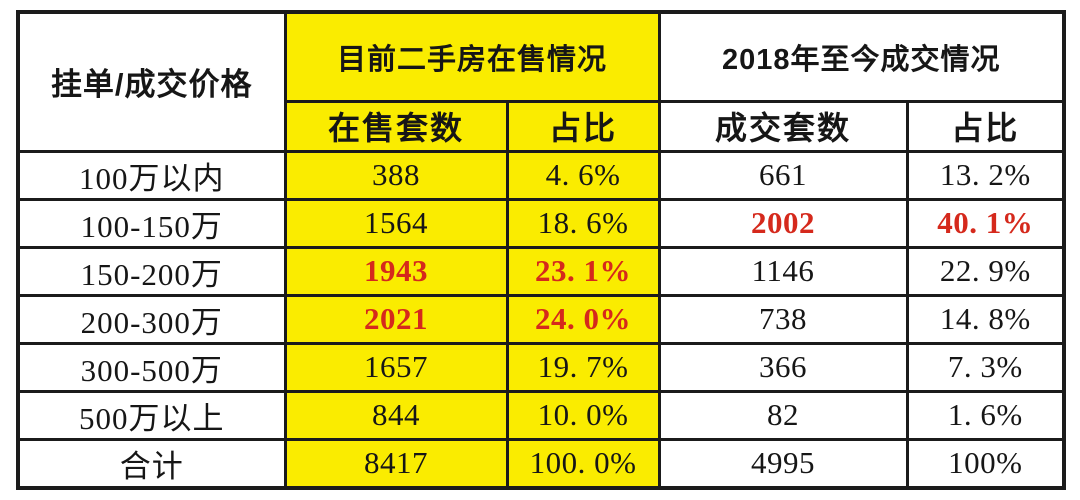 Image resolution: width=1080 pixels, height=500 pixels. What do you see at coordinates (396, 463) in the screenshot?
I see `listed-units-cell: 8417` at bounding box center [396, 463].